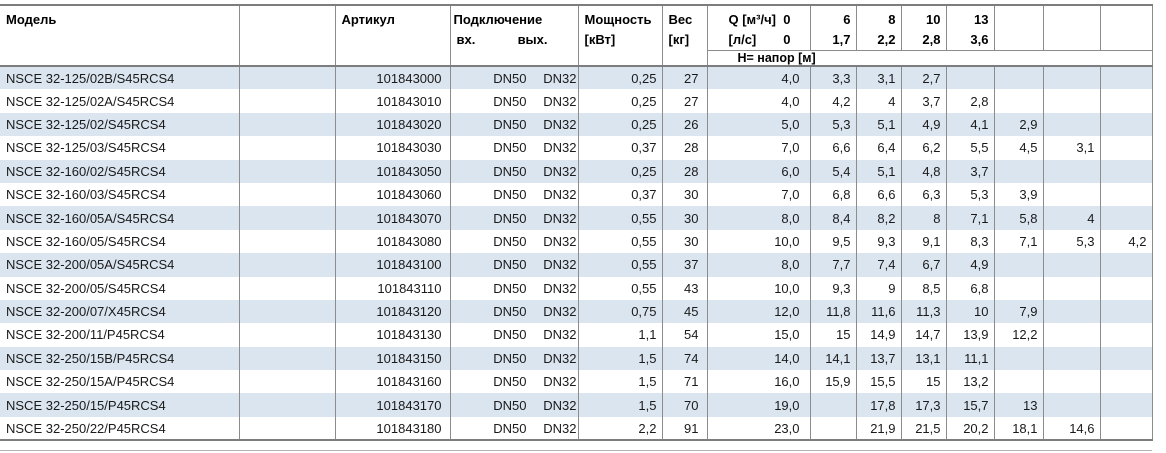 Image resolution: width=1166 pixels, height=453 pixels. I want to click on weight-cell: 45, so click(685, 311).